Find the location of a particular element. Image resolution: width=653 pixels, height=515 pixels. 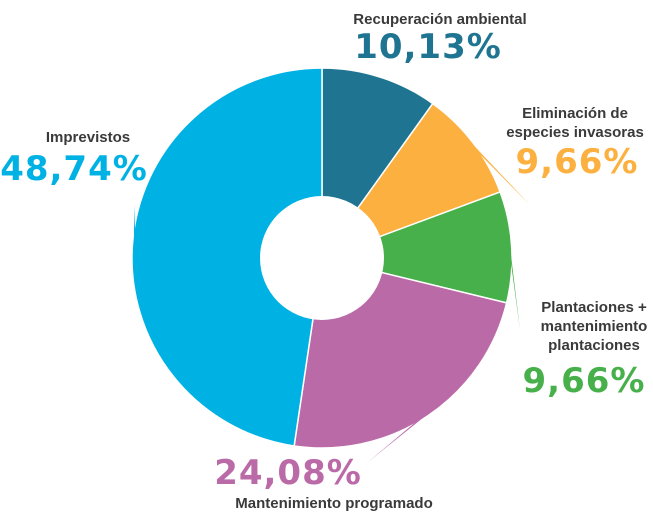

slice-value-label-3: 9,66% is located at coordinates (584, 381).